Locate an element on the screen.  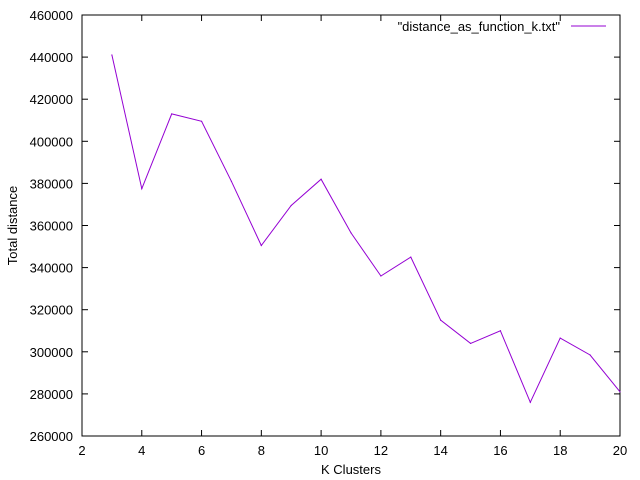
x-tick-label: 16 is located at coordinates (500, 450).